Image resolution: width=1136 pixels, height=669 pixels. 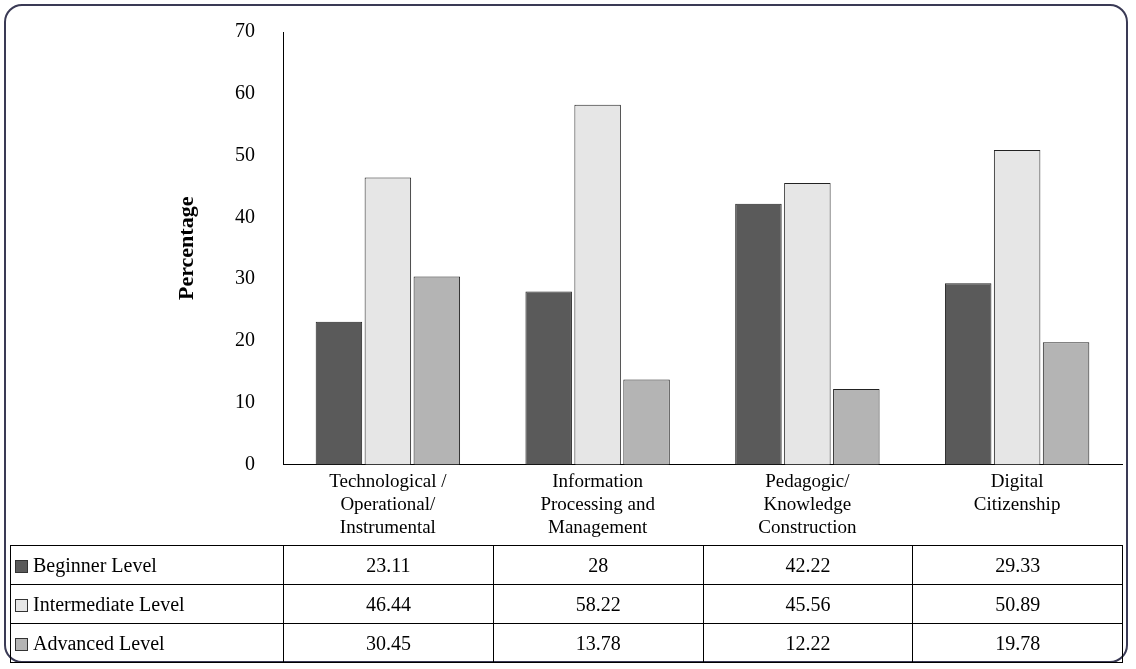 I want to click on x-tick-label: Information Processing and Management, so click(x=598, y=503).